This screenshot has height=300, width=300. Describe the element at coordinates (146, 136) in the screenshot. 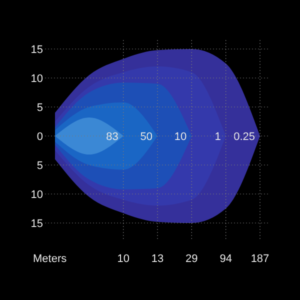

I see `series-label: 50` at that location.